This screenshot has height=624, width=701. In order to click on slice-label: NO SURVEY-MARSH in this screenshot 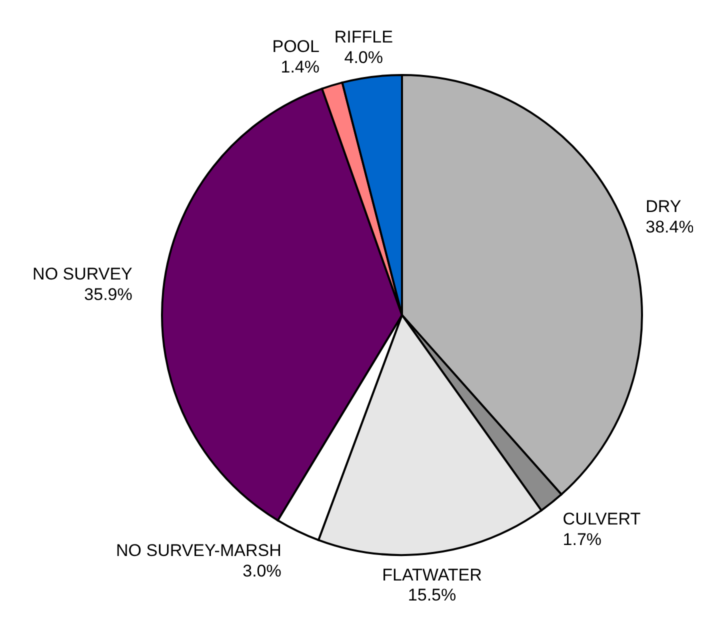, I will do `click(199, 550)`.